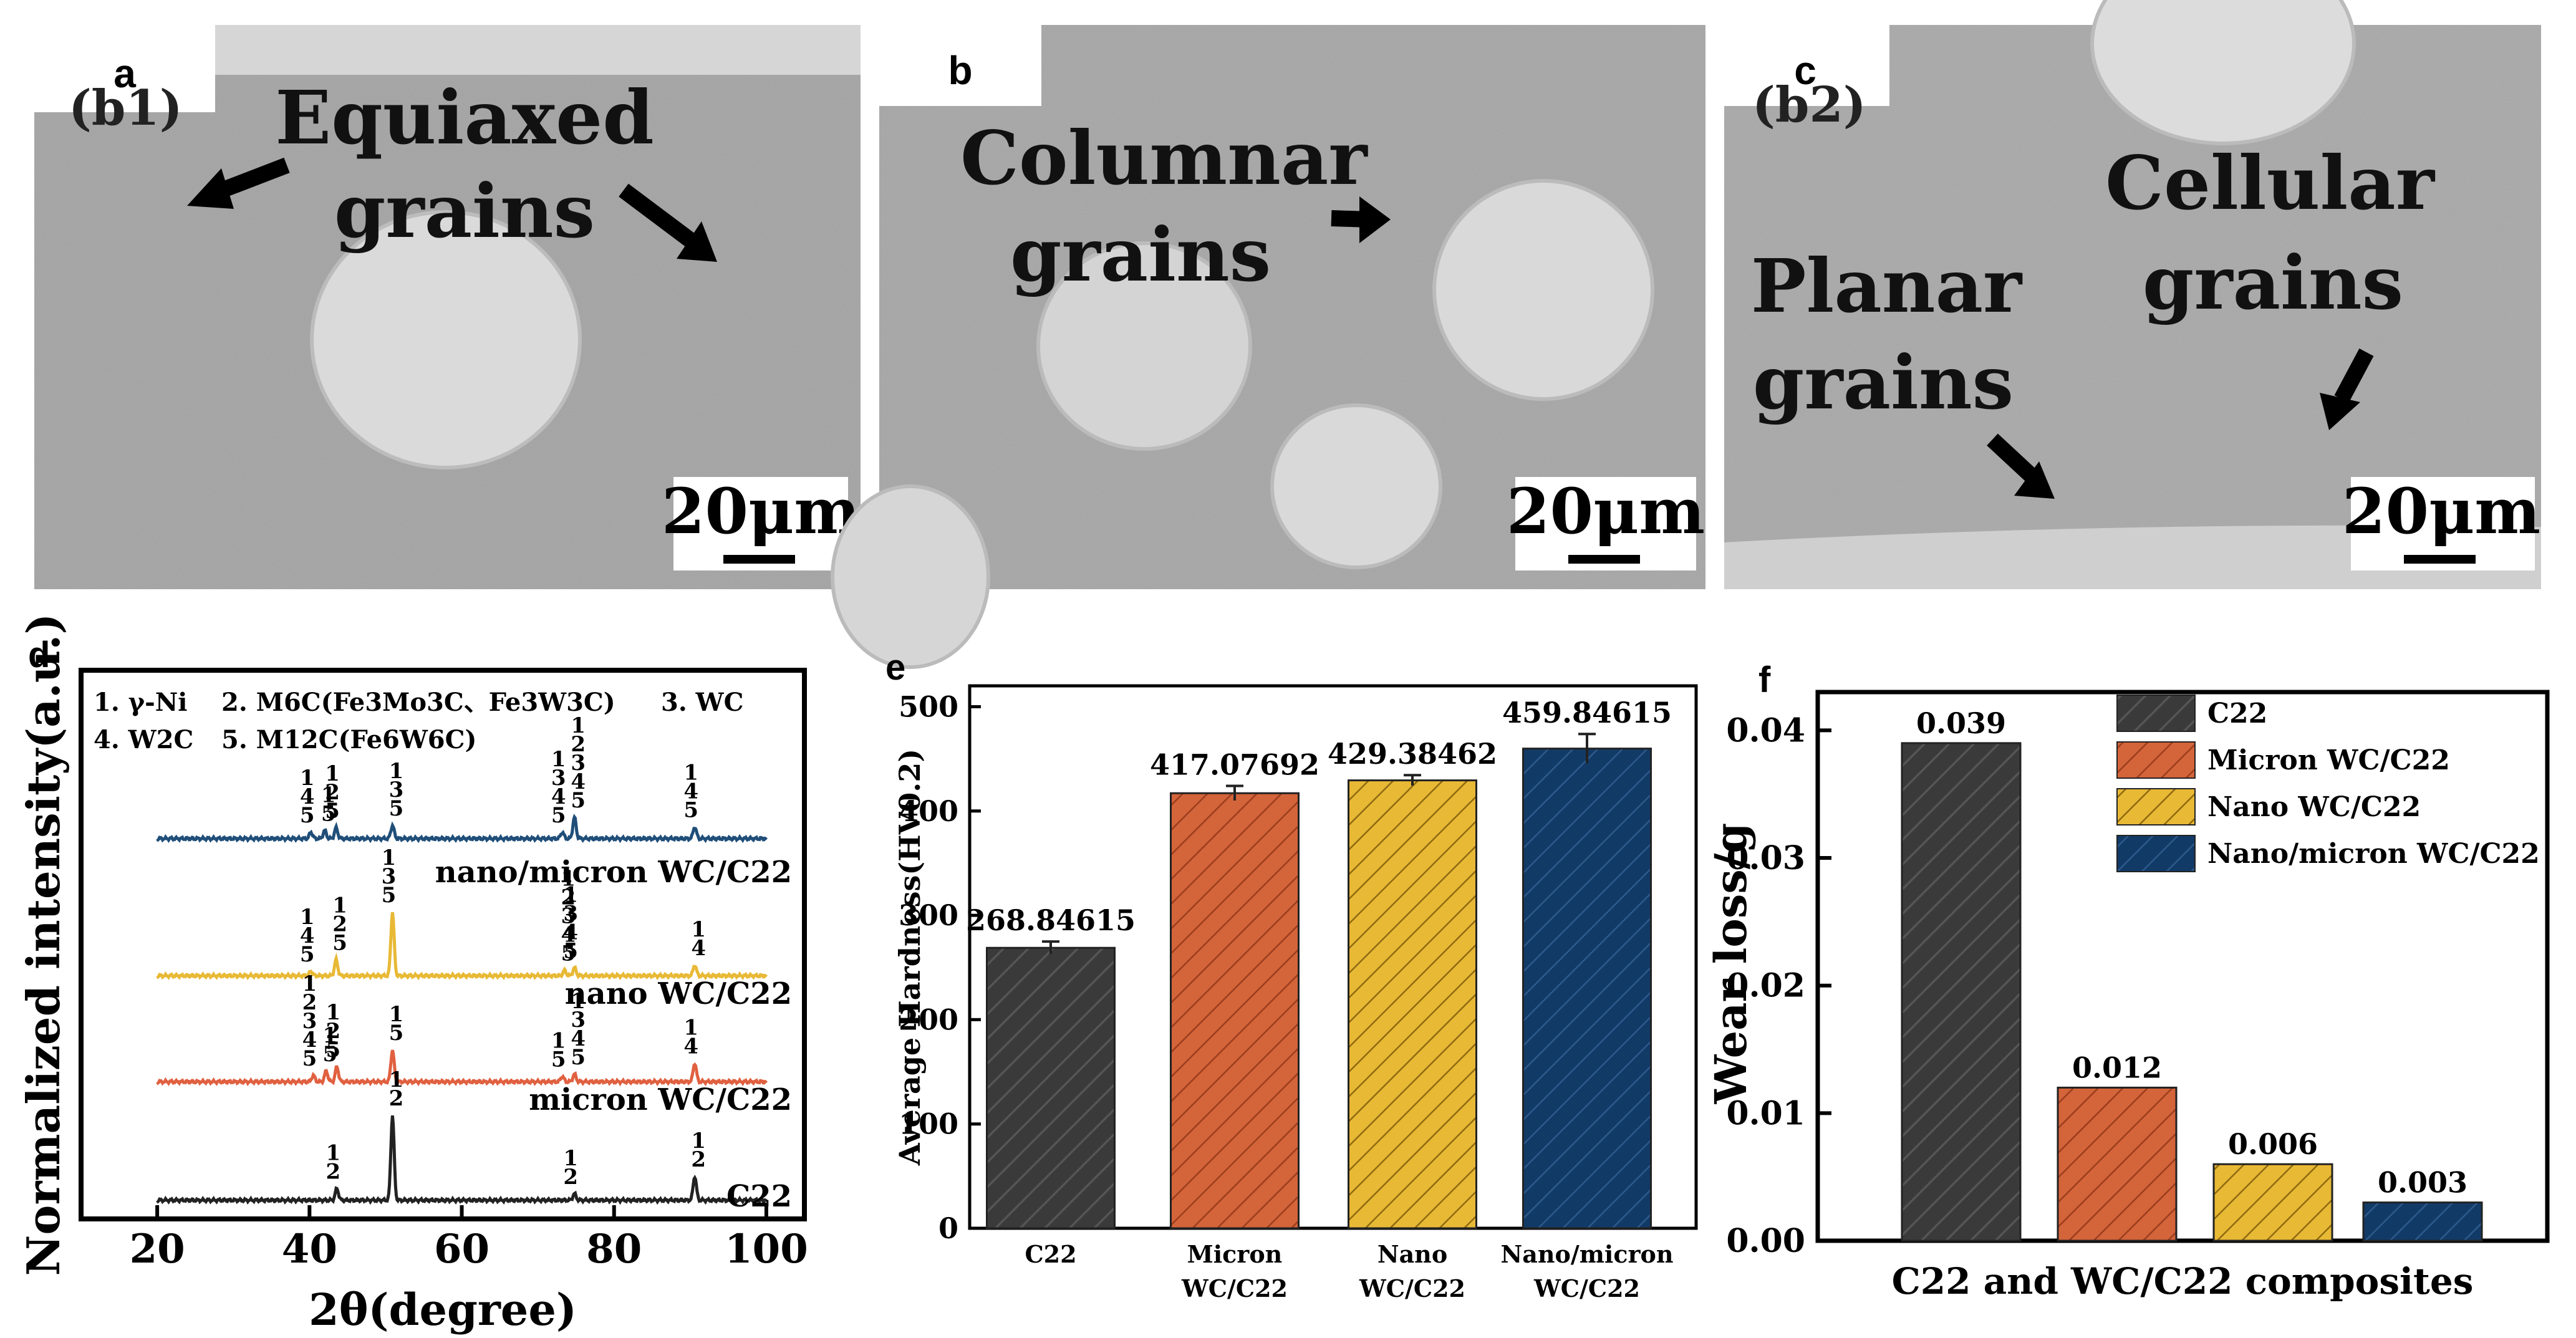 The image size is (2576, 1338). I want to click on xrd-x-tick-label: 80, so click(614, 1249).